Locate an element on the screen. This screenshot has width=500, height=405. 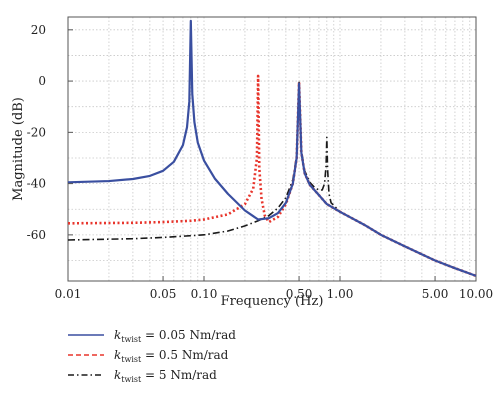
y-tick-label: -20 is located at coordinates (36, 132).